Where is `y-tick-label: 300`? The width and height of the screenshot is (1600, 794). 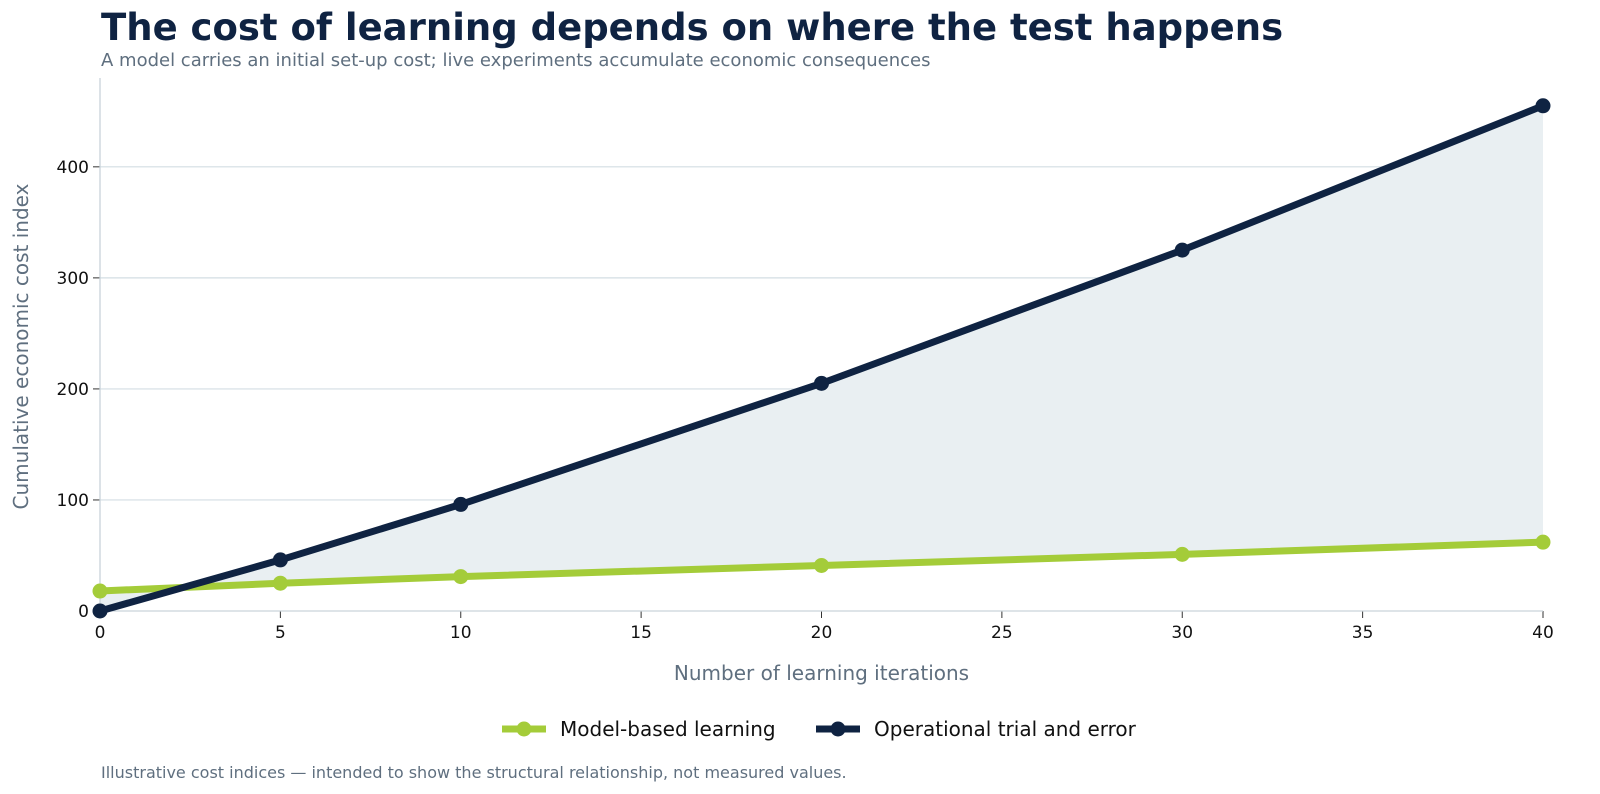
y-tick-label: 300 is located at coordinates (73, 279).